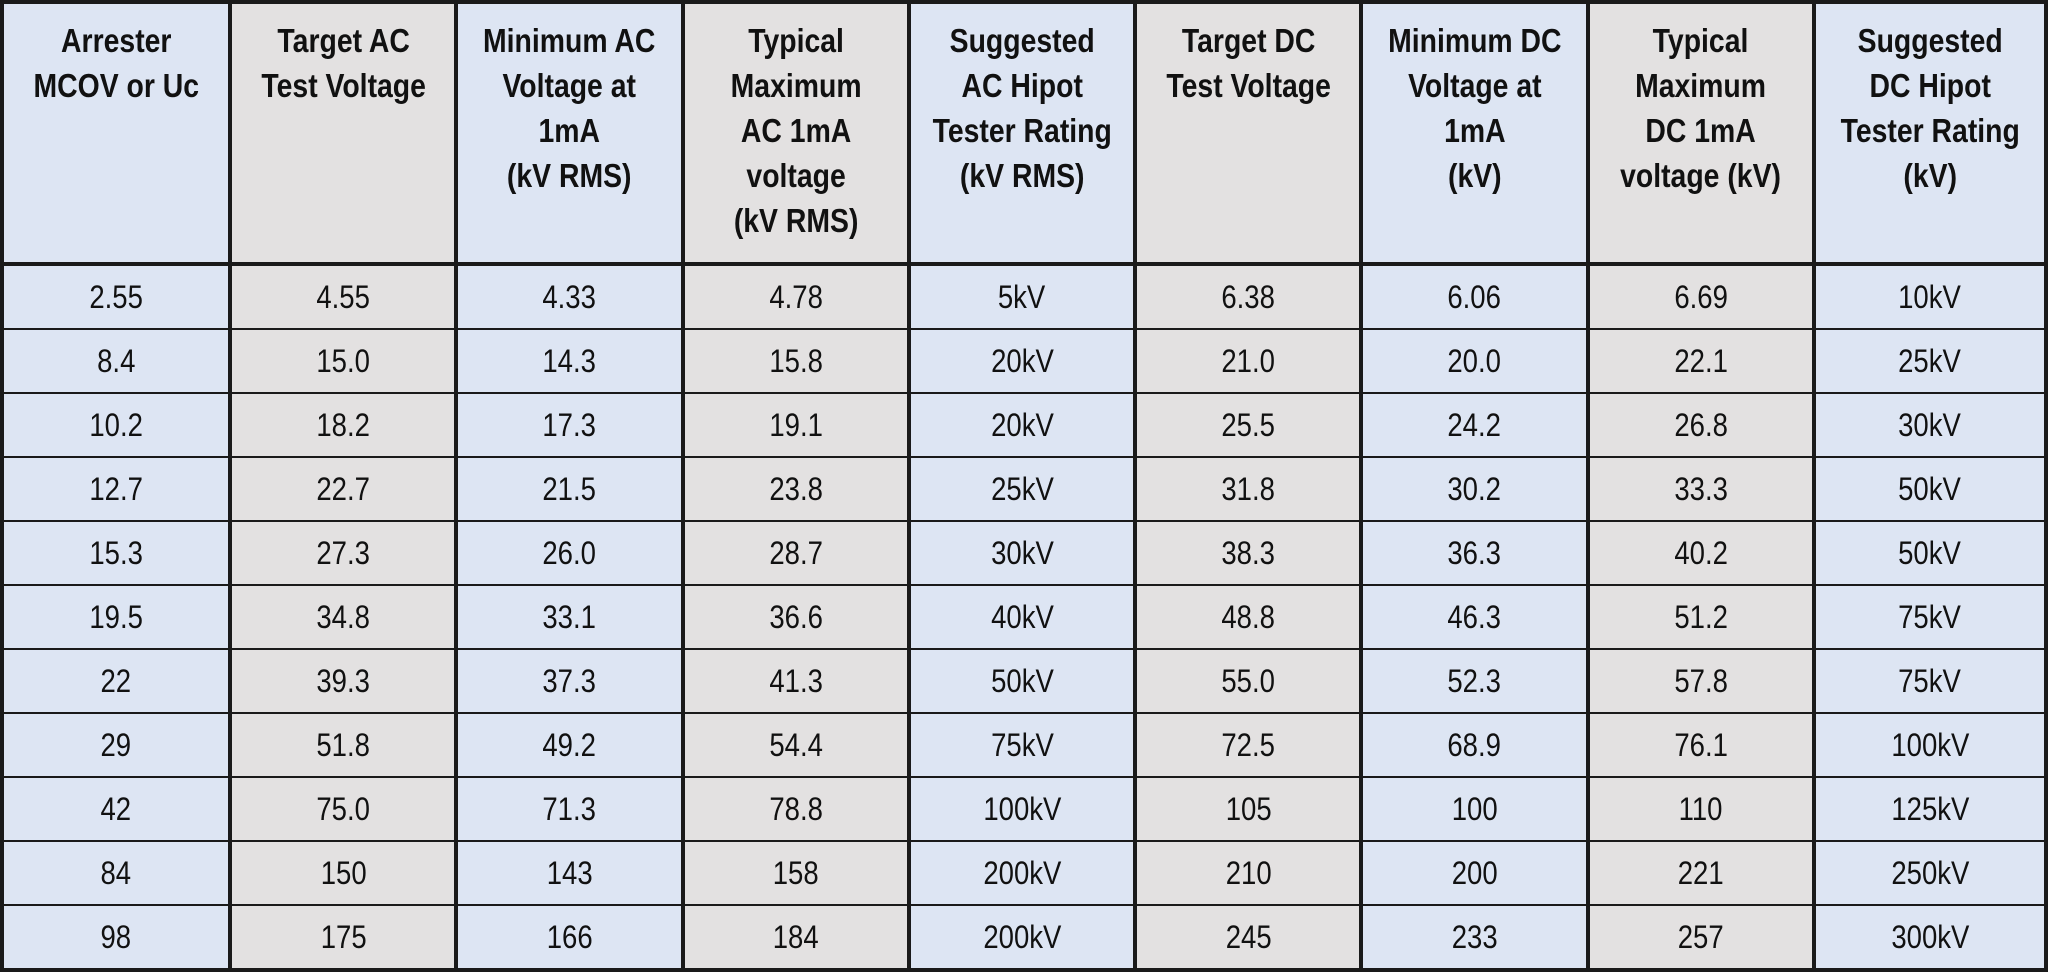  What do you see at coordinates (795, 424) in the screenshot?
I see `cell-value: 19.1` at bounding box center [795, 424].